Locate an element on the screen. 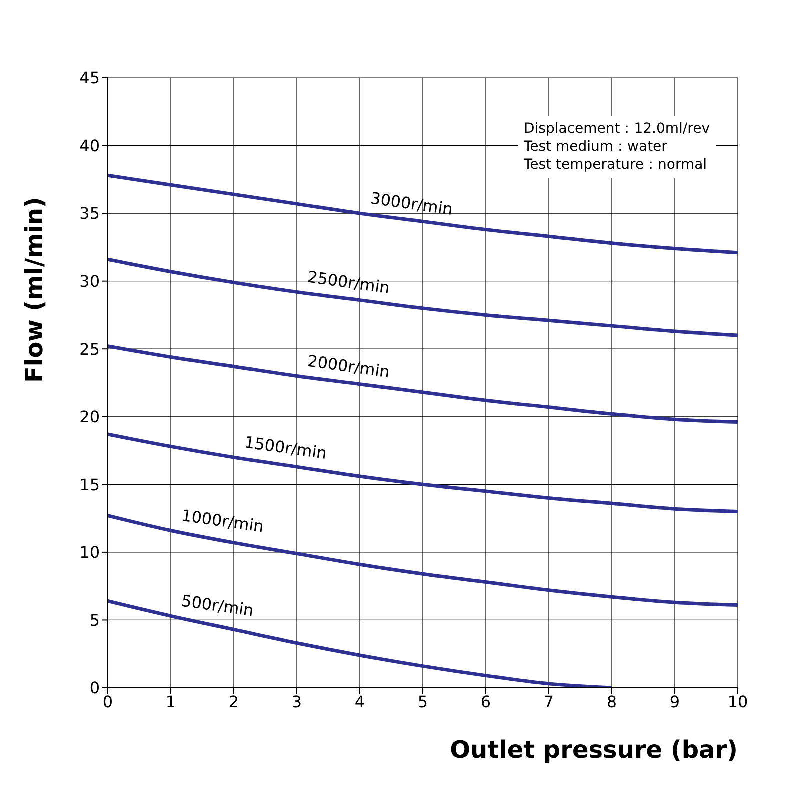 Image resolution: width=800 pixels, height=800 pixels. annotation: Displacement：12.0ml/rev is located at coordinates (617, 129).